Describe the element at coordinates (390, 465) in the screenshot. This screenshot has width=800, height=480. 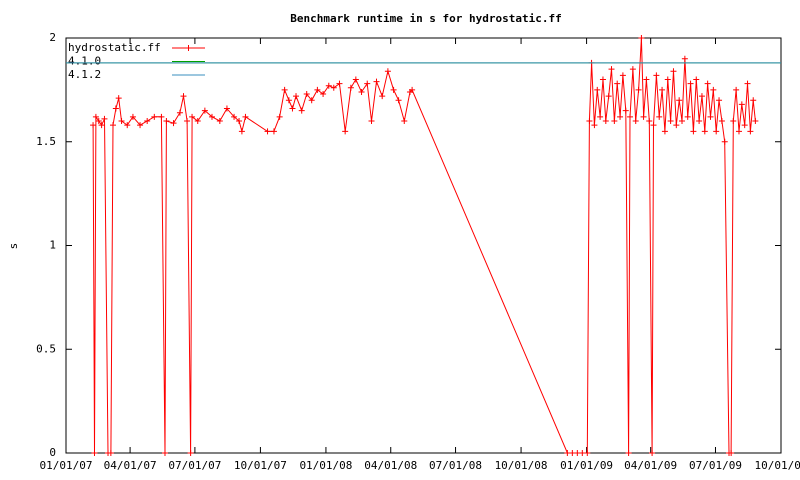
I see `x-tick-label: 04/01/08` at that location.